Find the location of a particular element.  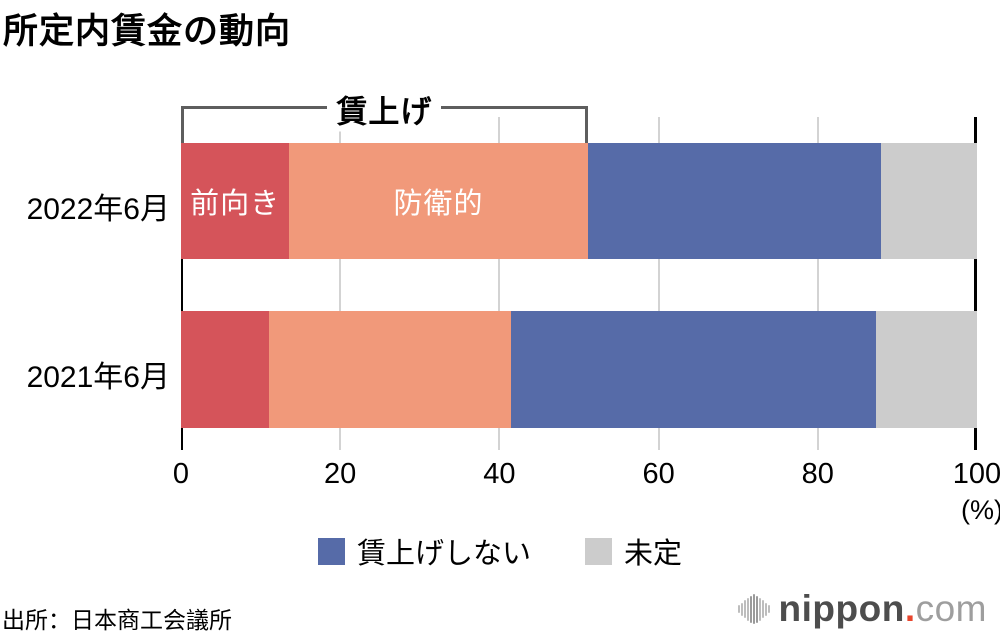

x-axis-unit-label: (%) is located at coordinates (980, 510).